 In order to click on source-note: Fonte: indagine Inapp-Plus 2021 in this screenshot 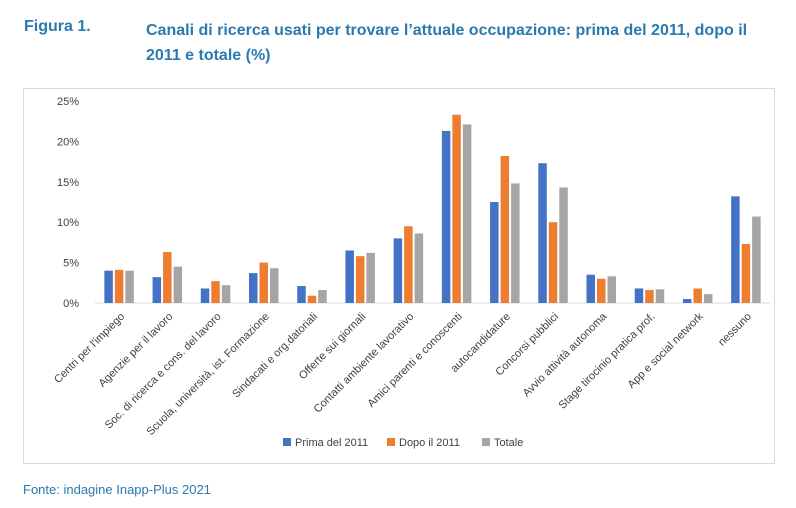, I will do `click(117, 489)`.